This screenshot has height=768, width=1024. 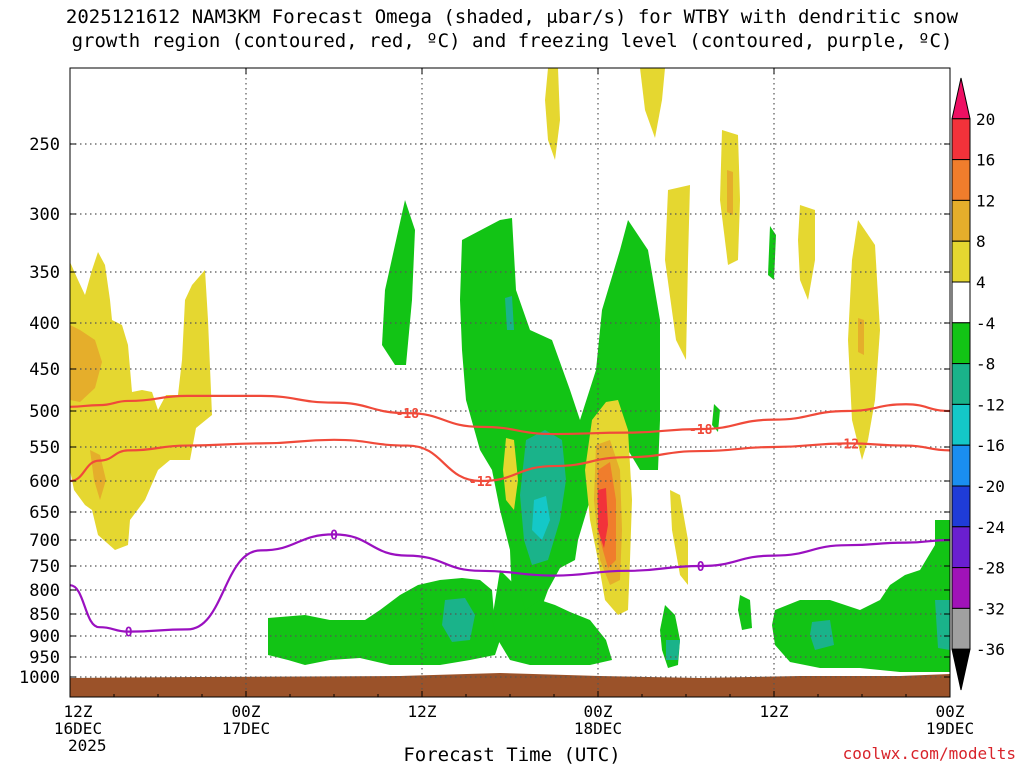 I want to click on y-tick-label: 850, so click(x=44, y=615).